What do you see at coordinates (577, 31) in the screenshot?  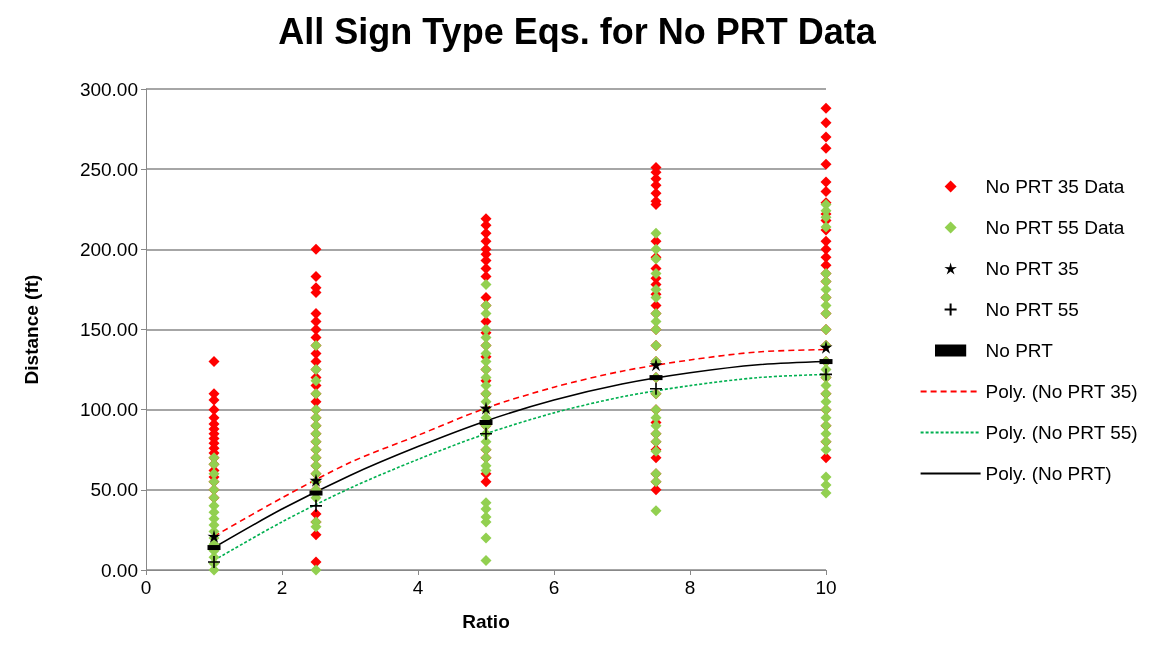 I see `chart-title: All Sign Type Eqs. for No PRT Data` at bounding box center [577, 31].